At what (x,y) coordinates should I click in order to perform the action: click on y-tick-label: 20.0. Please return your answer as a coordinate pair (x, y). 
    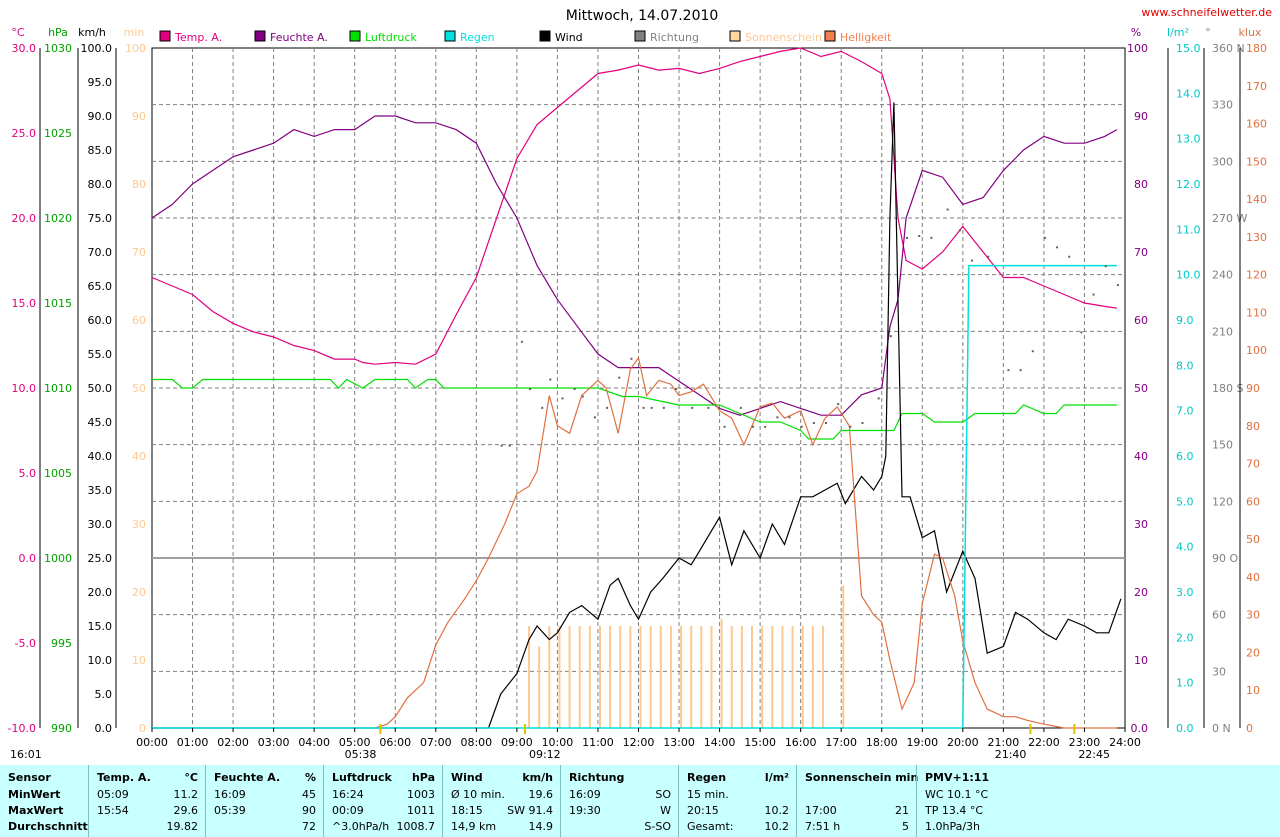
    Looking at the image, I should click on (100, 592).